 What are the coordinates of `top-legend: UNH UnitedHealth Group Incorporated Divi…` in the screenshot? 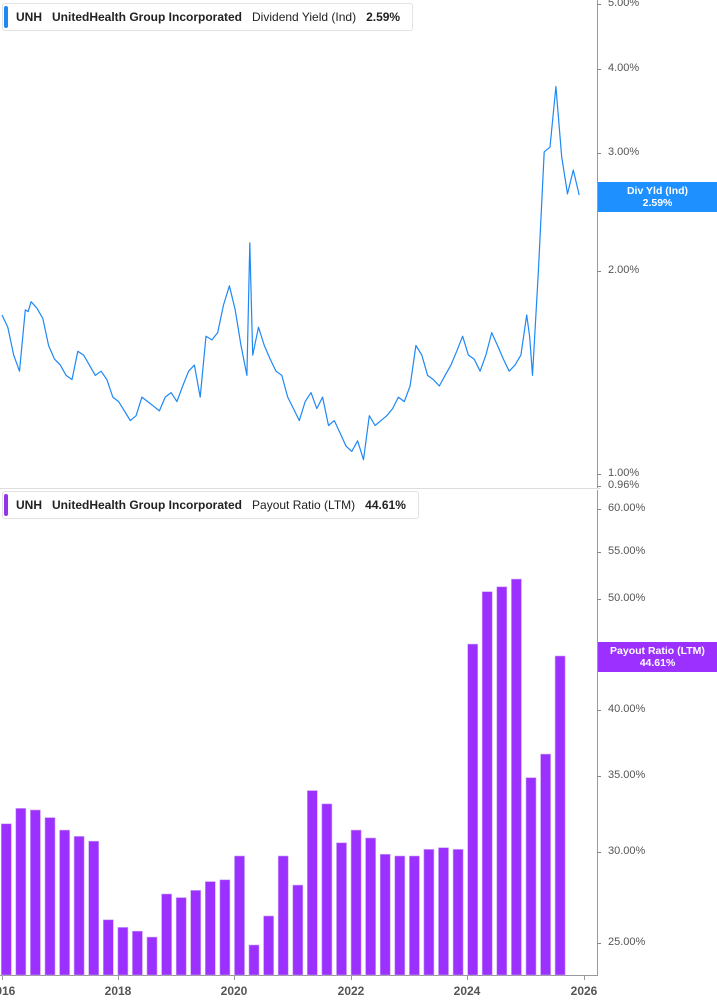 It's located at (208, 17).